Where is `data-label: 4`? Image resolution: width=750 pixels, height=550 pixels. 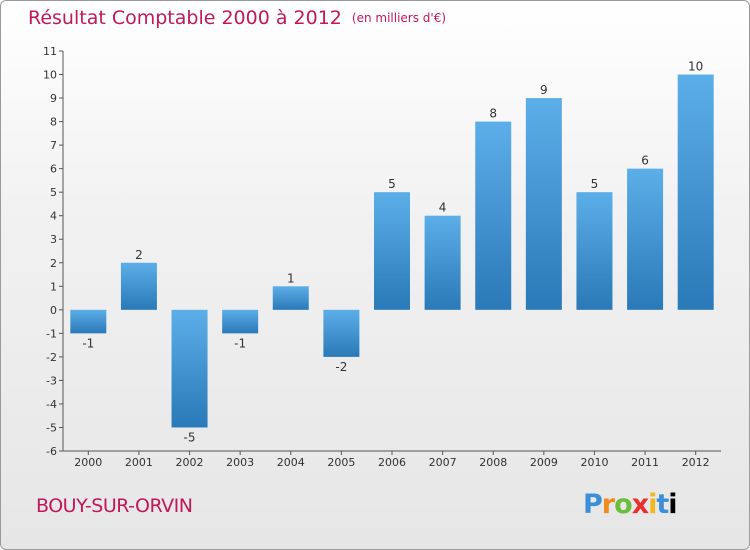
data-label: 4 is located at coordinates (443, 208).